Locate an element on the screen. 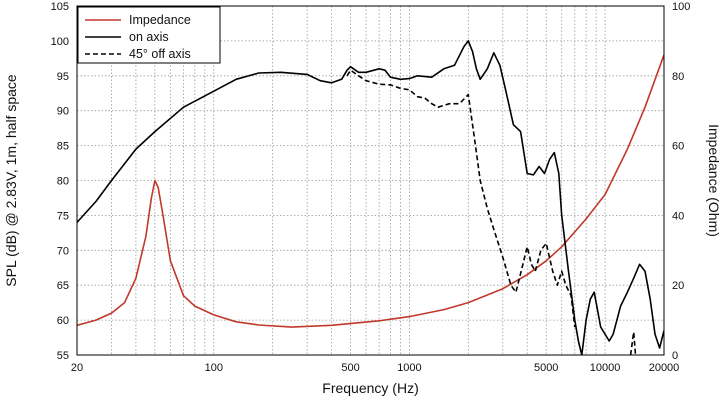  x-tick-label: 5000 is located at coordinates (546, 368).